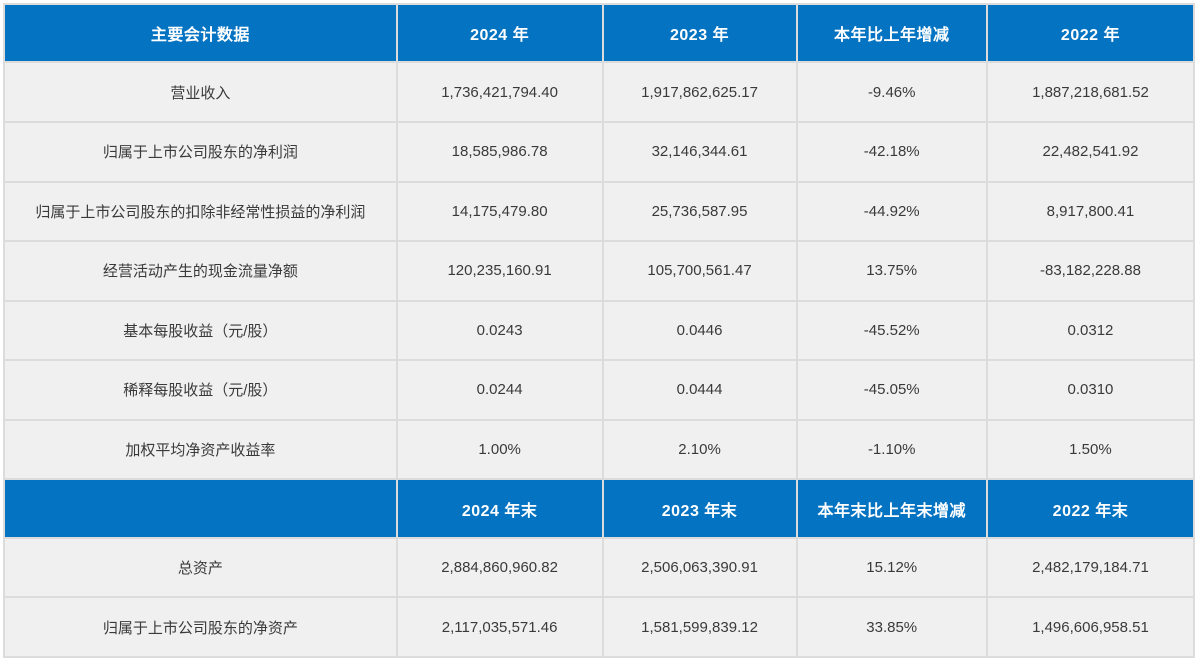 This screenshot has height=661, width=1198. I want to click on table-cell: -9.46%, so click(891, 92).